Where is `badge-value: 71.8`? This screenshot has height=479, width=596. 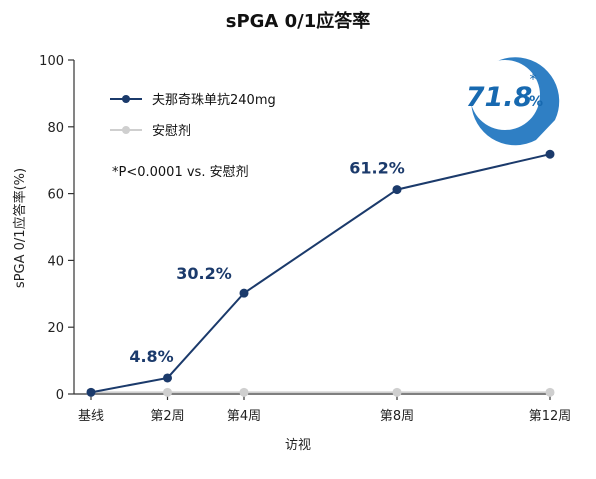 badge-value: 71.8 is located at coordinates (499, 97).